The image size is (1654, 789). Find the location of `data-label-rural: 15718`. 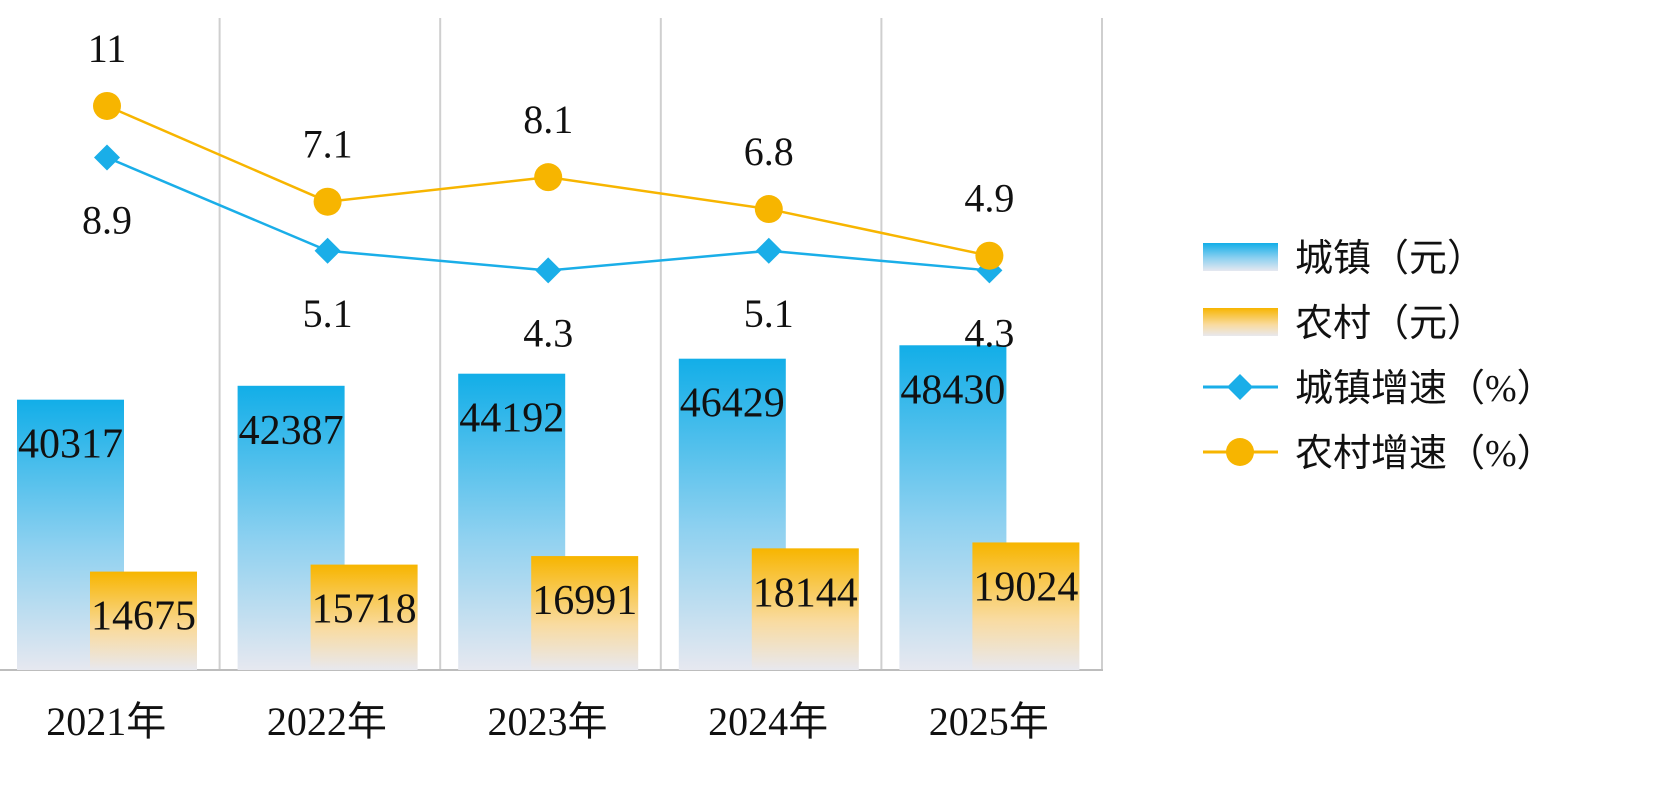

data-label-rural: 15718 is located at coordinates (364, 610).